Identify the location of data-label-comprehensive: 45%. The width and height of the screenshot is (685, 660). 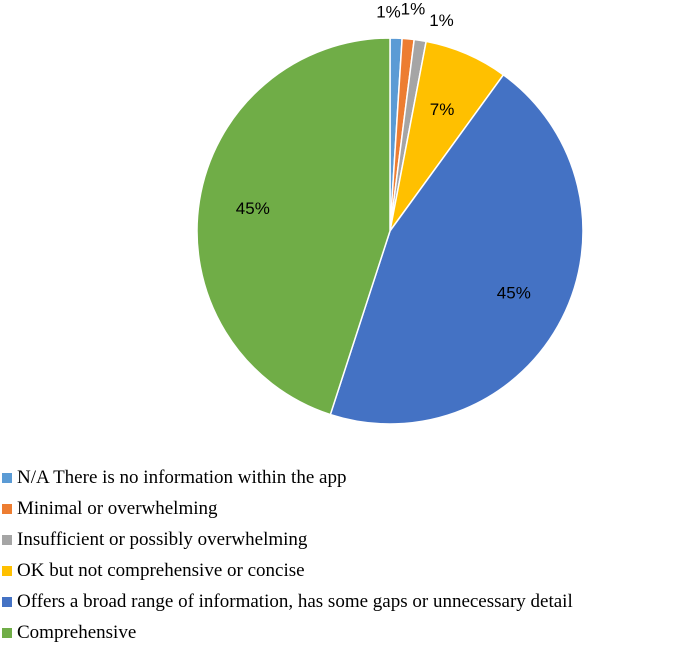
(253, 208).